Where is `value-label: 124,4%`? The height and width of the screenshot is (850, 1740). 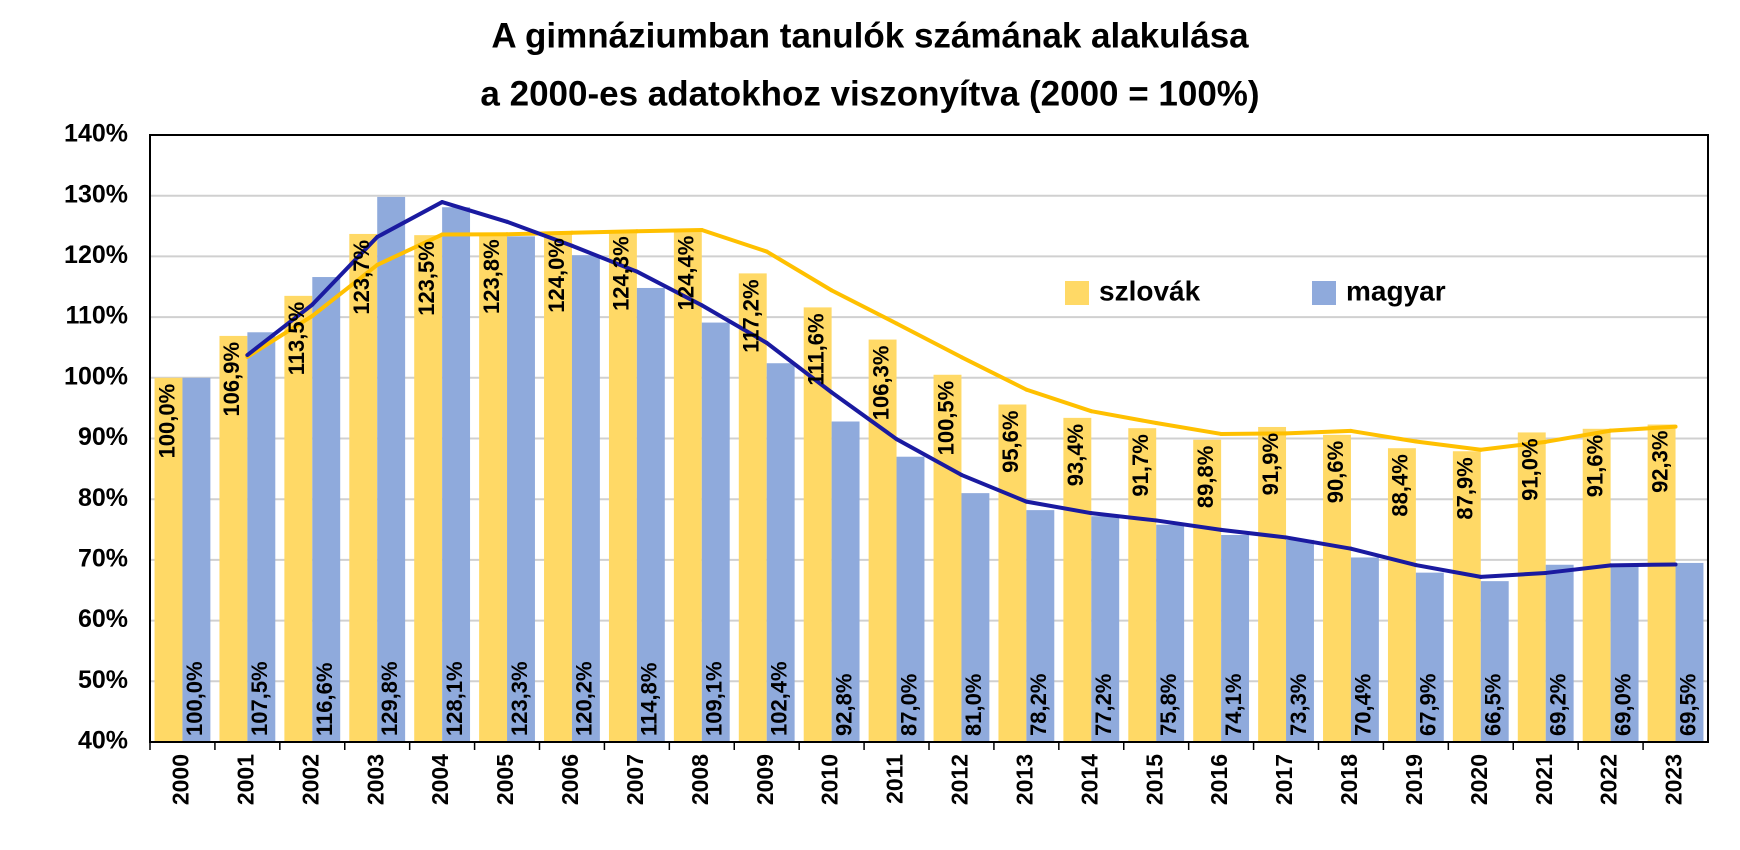 value-label: 124,4% is located at coordinates (686, 273).